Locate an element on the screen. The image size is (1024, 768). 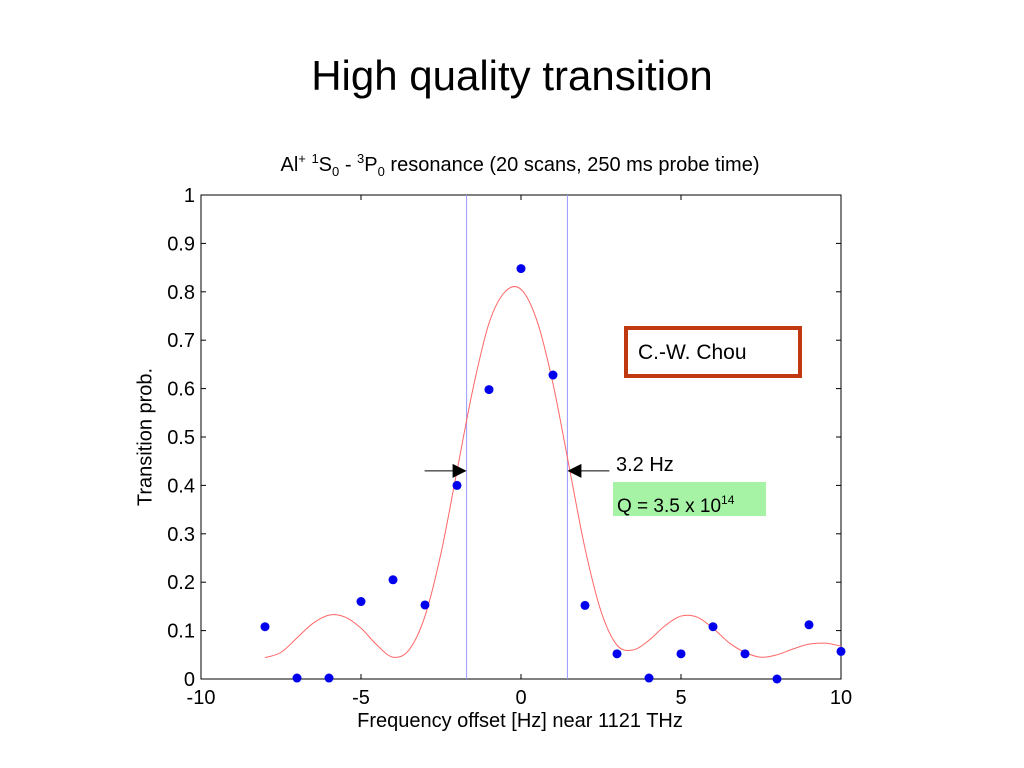
chart-title-state1-multiplicity: 1 is located at coordinates (315, 158).